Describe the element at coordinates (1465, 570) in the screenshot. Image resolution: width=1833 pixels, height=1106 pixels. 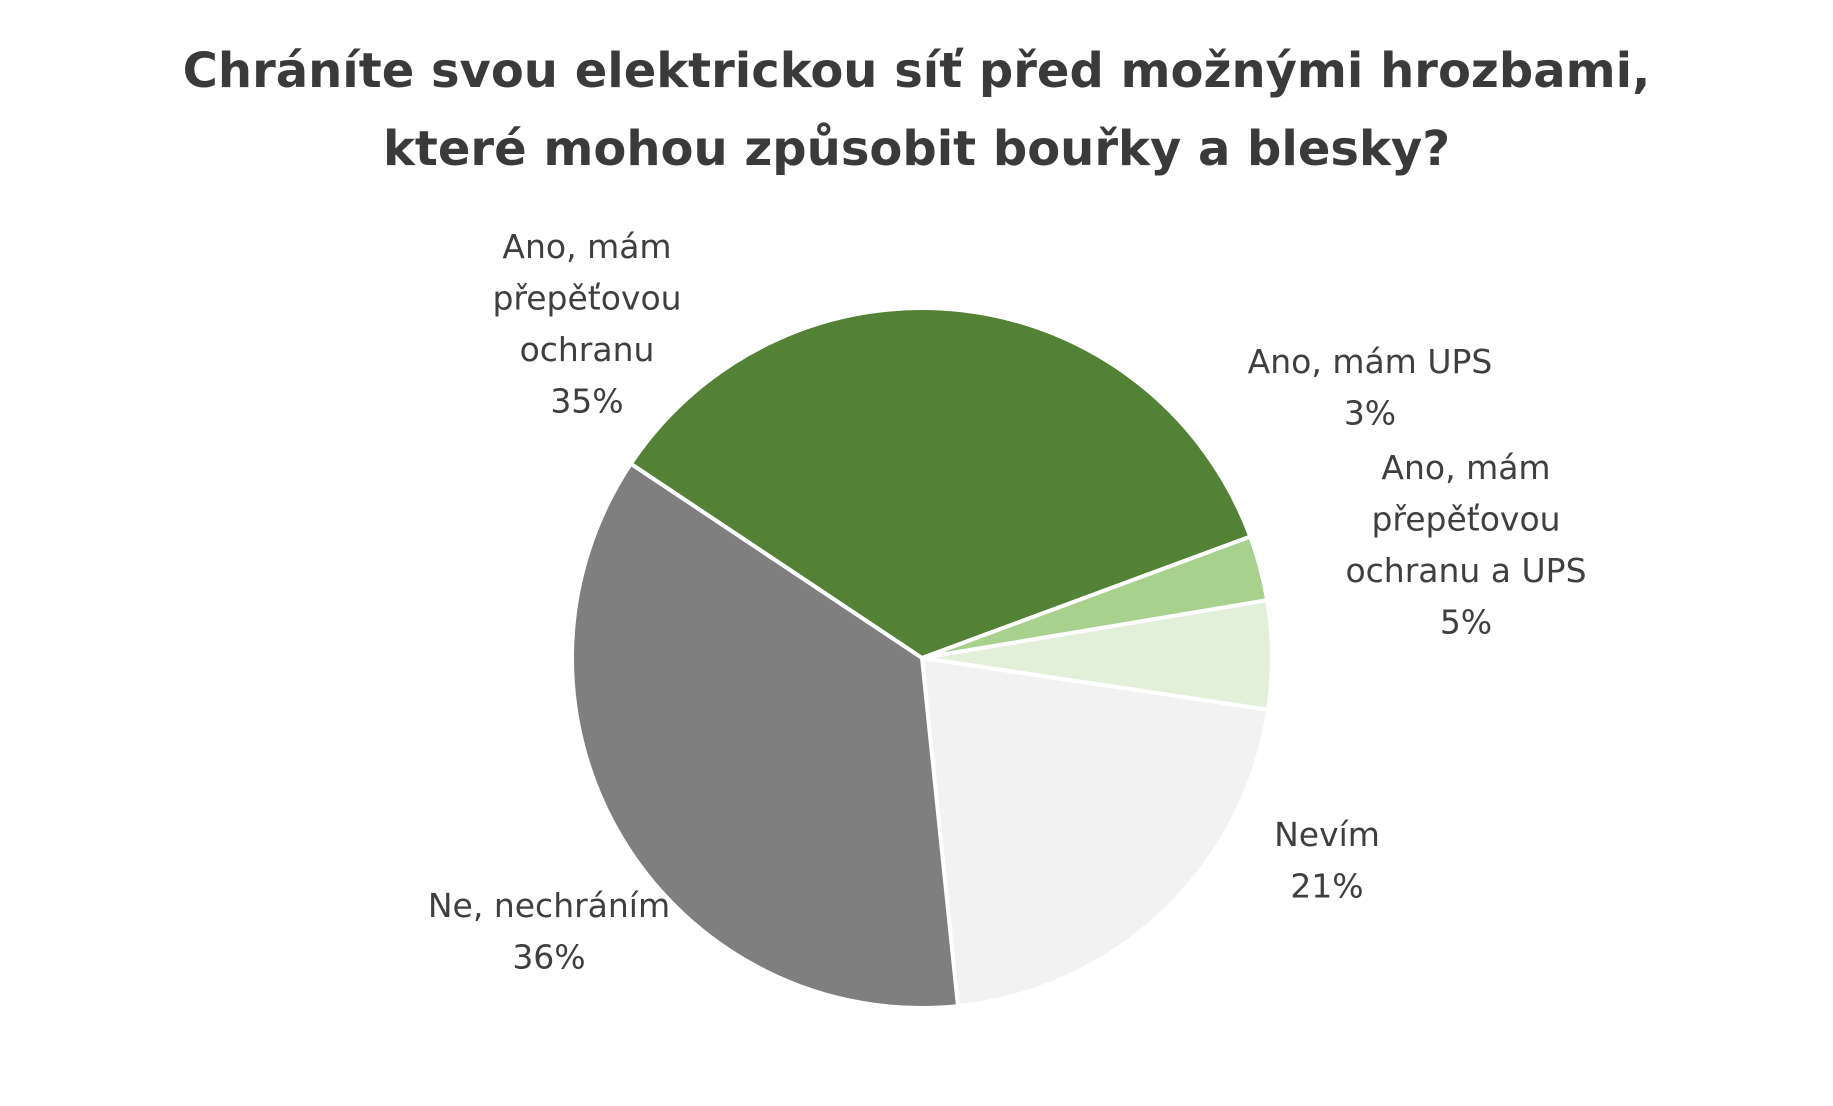
I see `slice-label-line: ochranu a UPS` at that location.